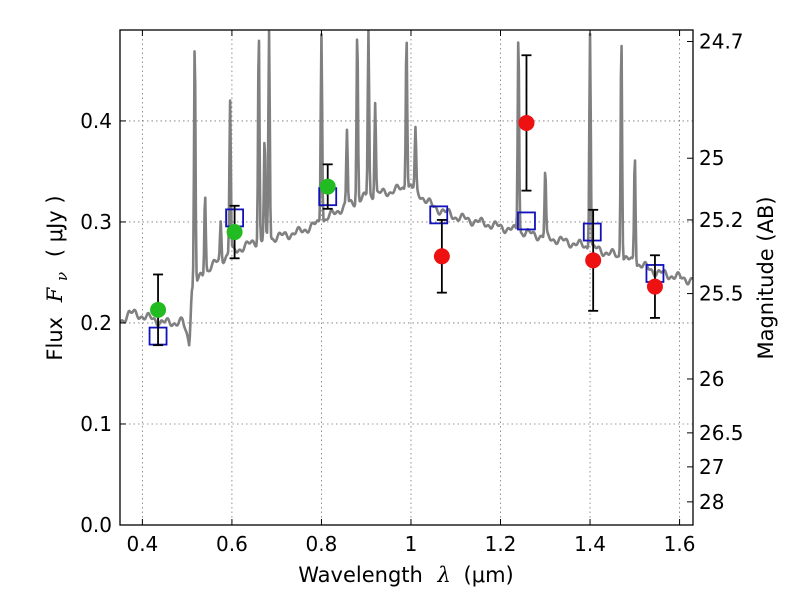  Describe the element at coordinates (96, 121) in the screenshot. I see `y-tick-label: 0.4` at that location.